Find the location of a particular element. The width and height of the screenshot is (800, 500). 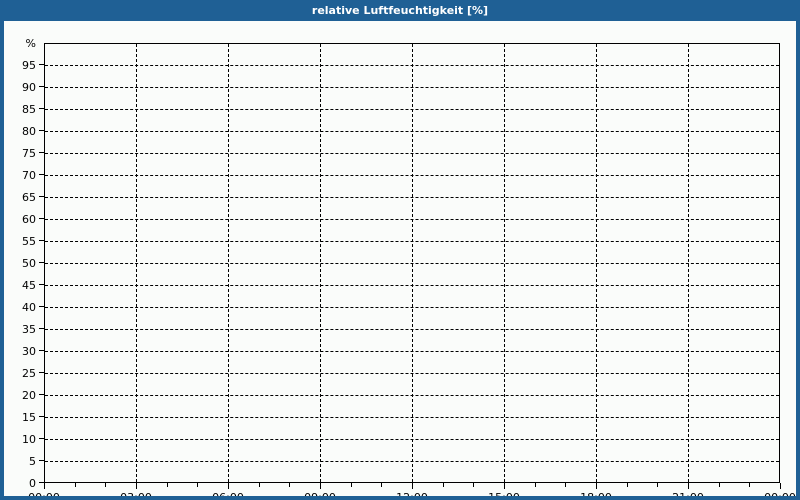

x-axis-tick-label: 12:0029.12.25 is located at coordinates (412, 495).